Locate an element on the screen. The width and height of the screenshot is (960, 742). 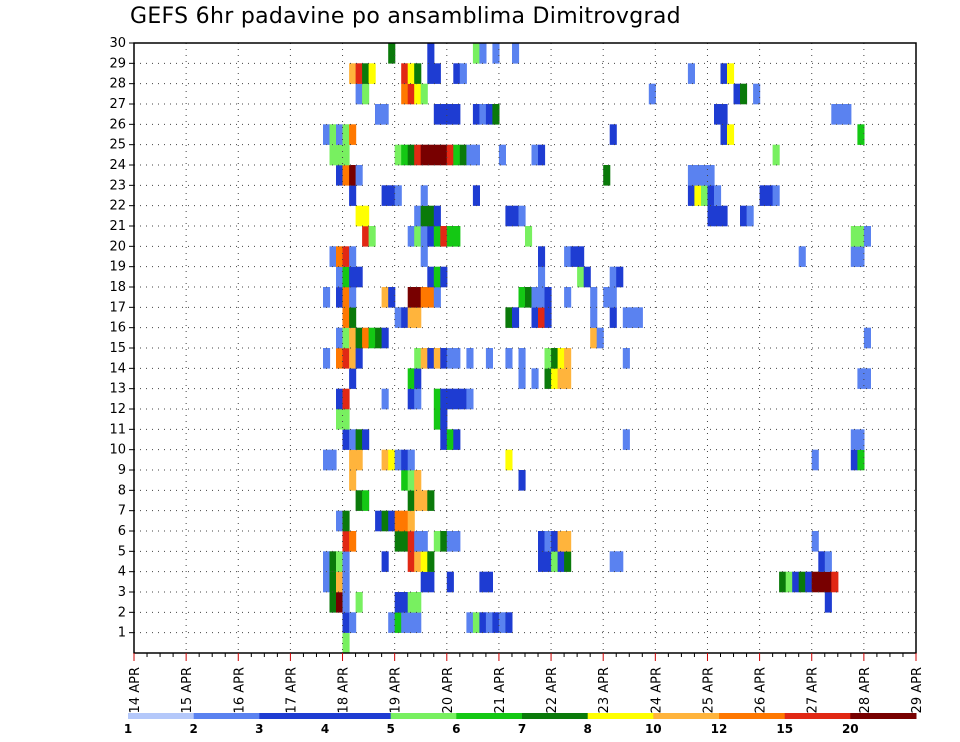
legend-label: 12 is located at coordinates (719, 729).